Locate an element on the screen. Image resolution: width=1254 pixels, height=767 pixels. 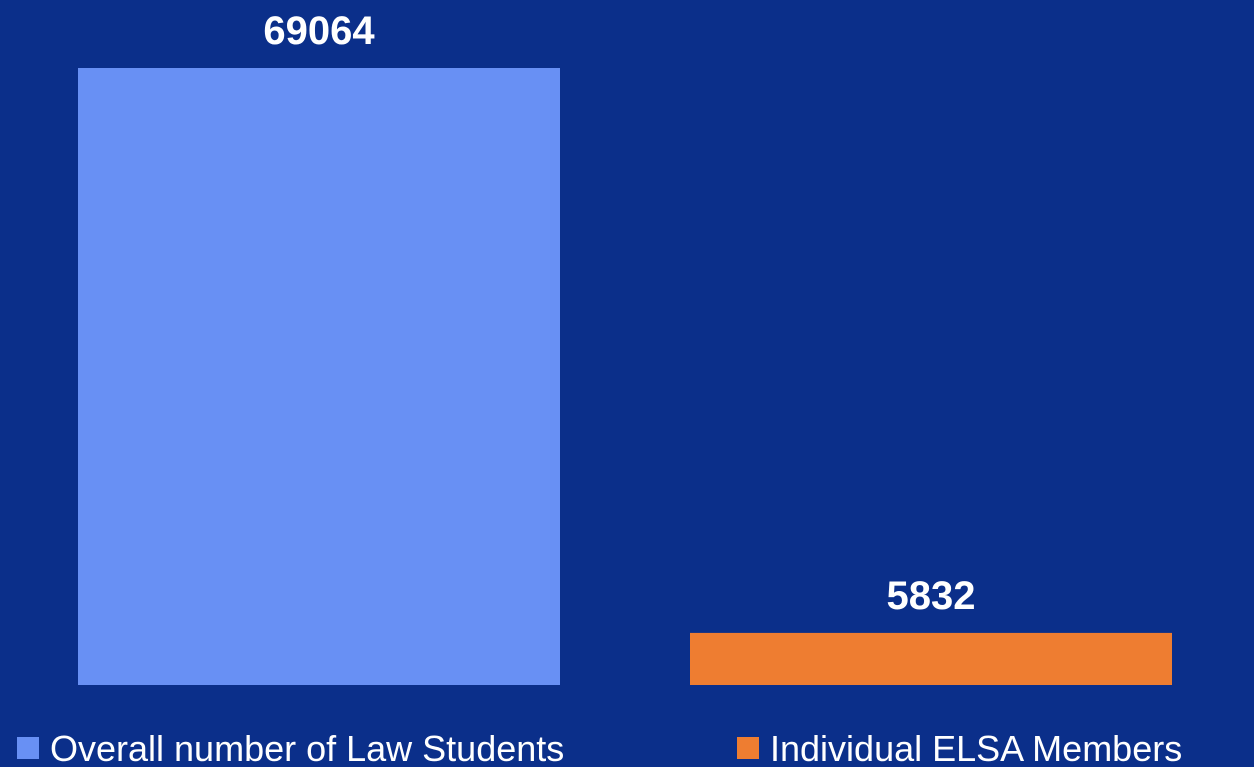
legend-label: Individual ELSA Members is located at coordinates (976, 747).